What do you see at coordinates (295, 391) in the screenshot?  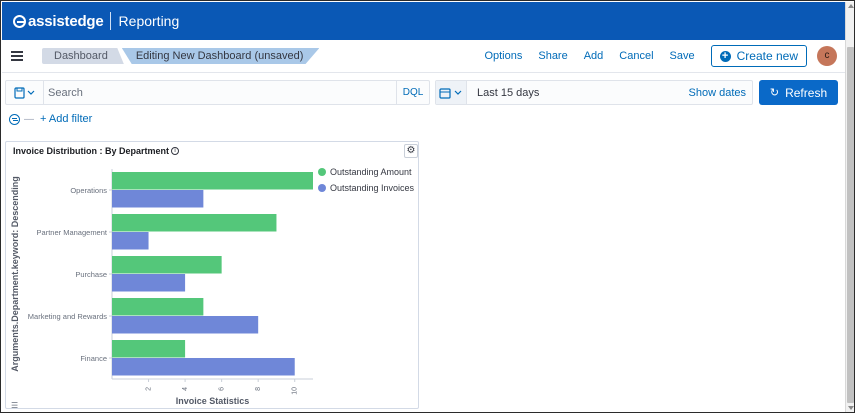 I see `x-tick-label: 10` at bounding box center [295, 391].